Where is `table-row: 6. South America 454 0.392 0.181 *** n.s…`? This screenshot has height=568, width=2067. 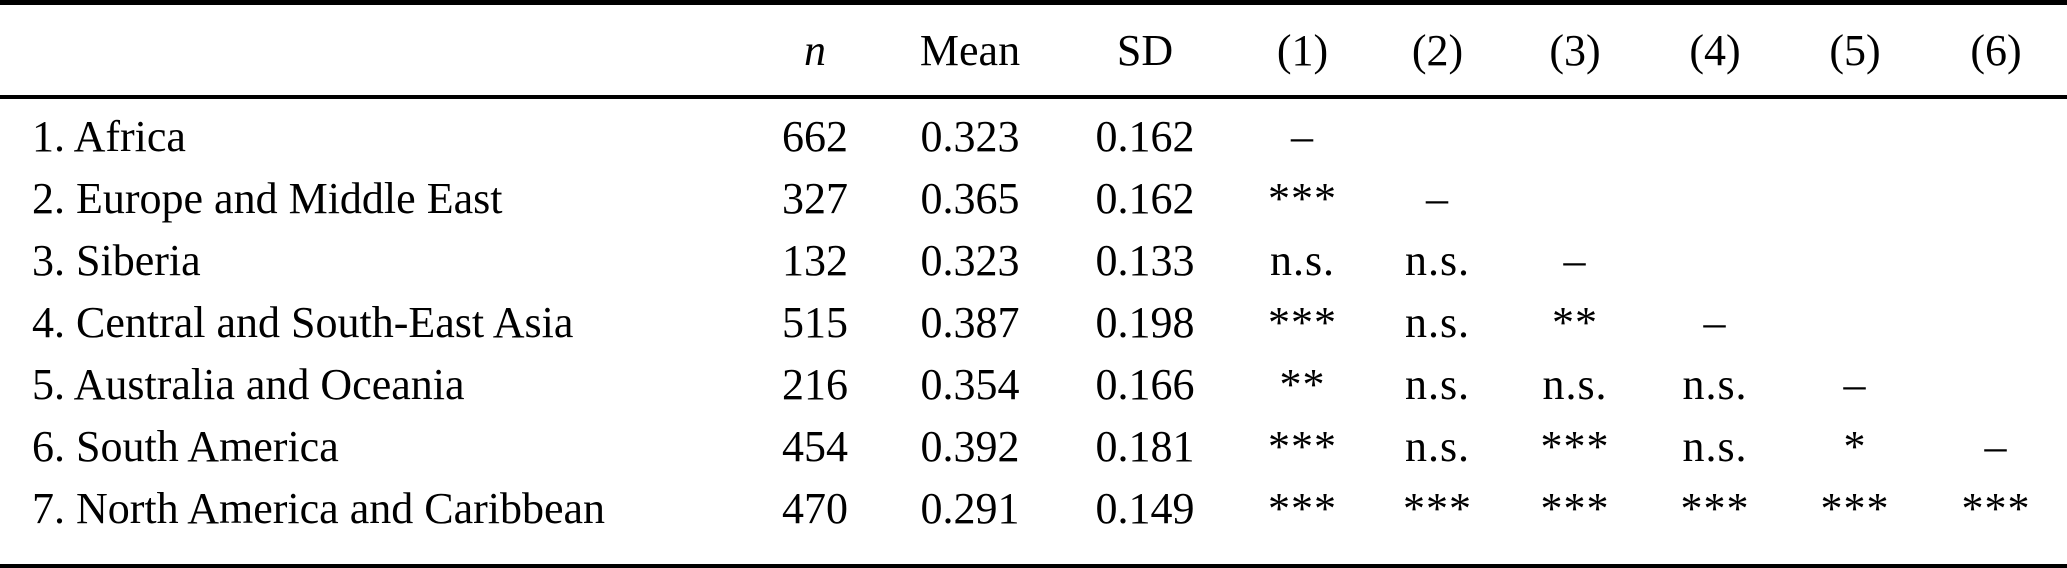
table-row: 6. South America 454 0.392 0.181 *** n.s… is located at coordinates (1033, 446).